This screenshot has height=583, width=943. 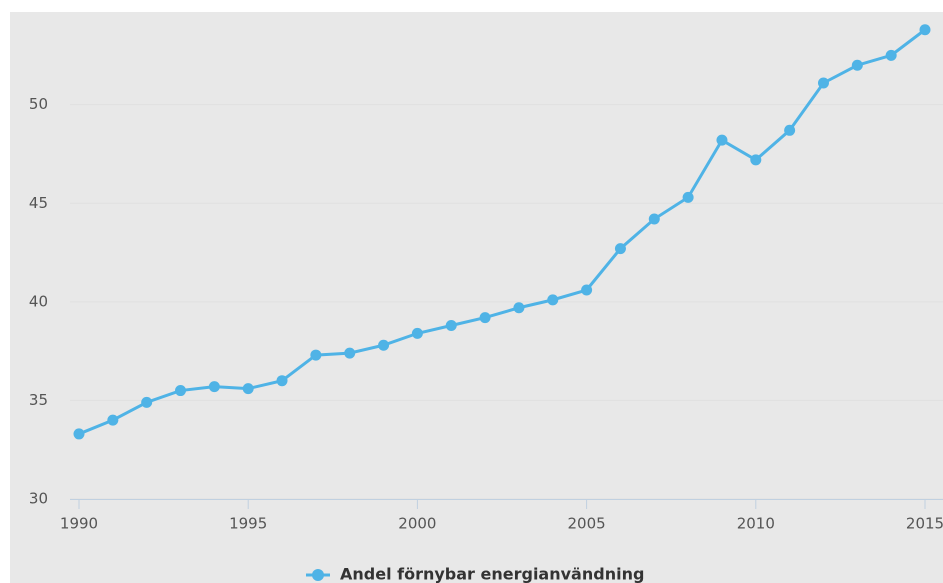 What do you see at coordinates (248, 524) in the screenshot?
I see `x-tick-label: 1995` at bounding box center [248, 524].